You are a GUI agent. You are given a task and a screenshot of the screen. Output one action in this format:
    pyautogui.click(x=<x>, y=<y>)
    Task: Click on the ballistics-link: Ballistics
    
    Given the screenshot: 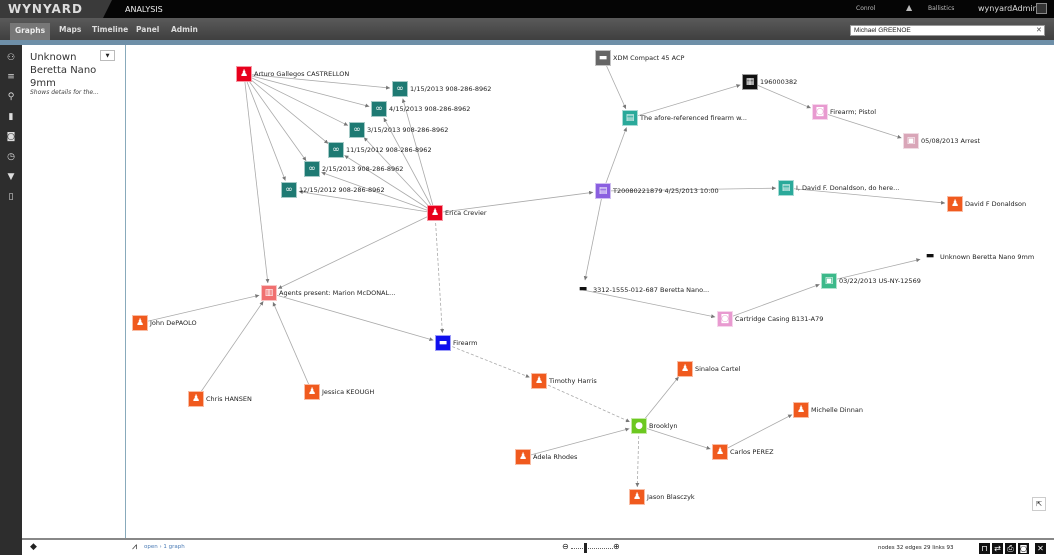 What is the action you would take?
    pyautogui.click(x=941, y=8)
    